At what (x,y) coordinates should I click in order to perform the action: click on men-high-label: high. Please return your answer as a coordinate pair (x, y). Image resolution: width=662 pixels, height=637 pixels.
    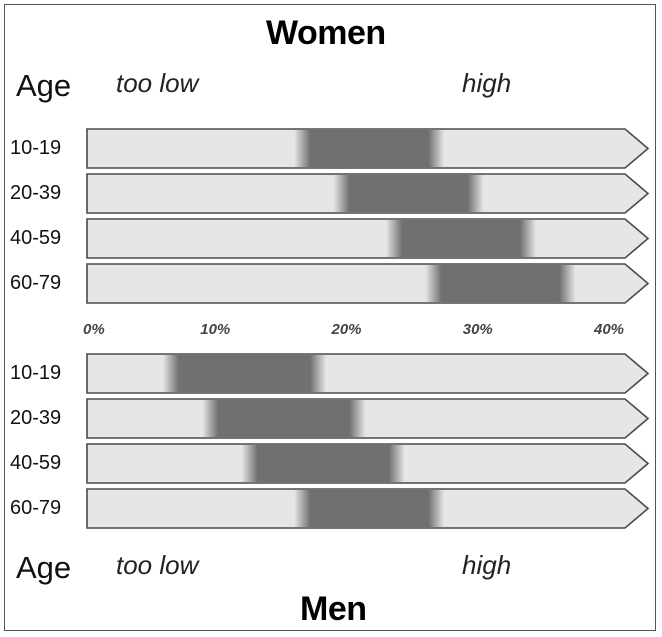
    Looking at the image, I should click on (487, 565).